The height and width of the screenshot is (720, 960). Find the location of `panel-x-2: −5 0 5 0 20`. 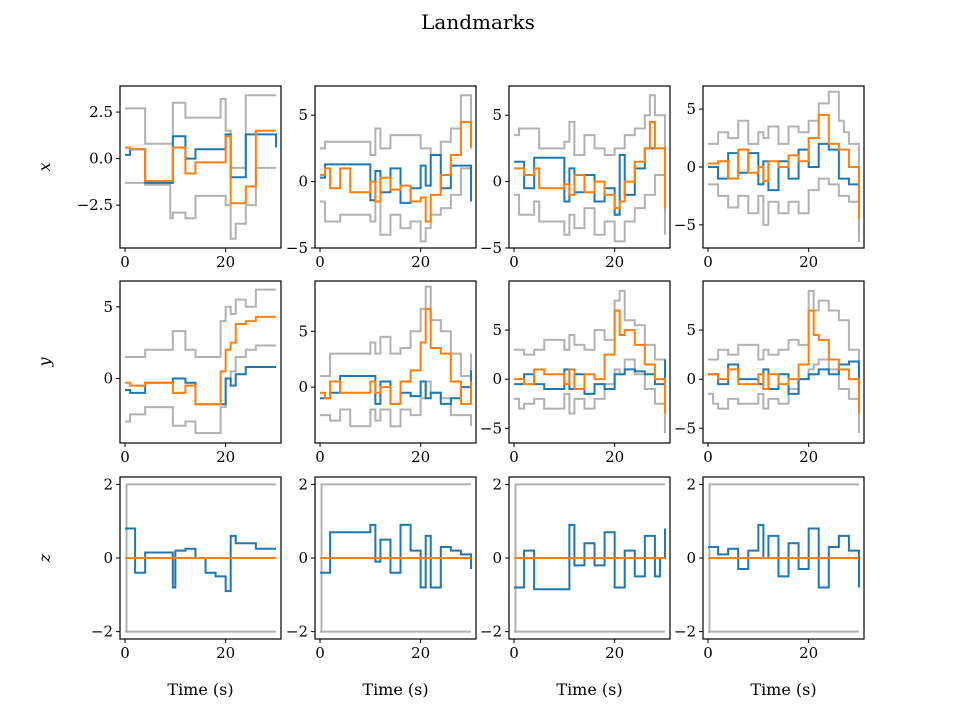

panel-x-2: −5 0 5 0 20 is located at coordinates (575, 178).